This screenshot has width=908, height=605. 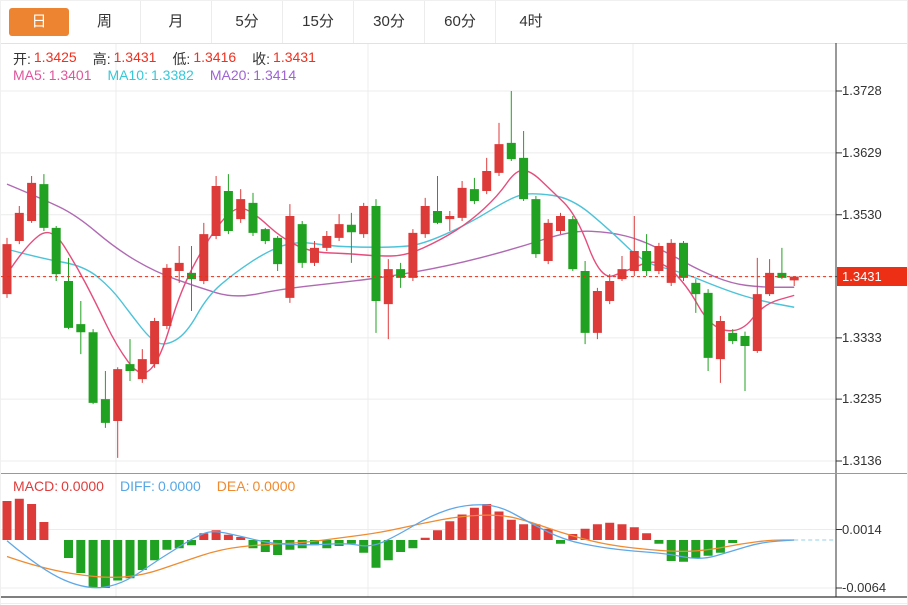 What do you see at coordinates (862, 460) in the screenshot?
I see `price-axis-label: 1.3136` at bounding box center [862, 460].